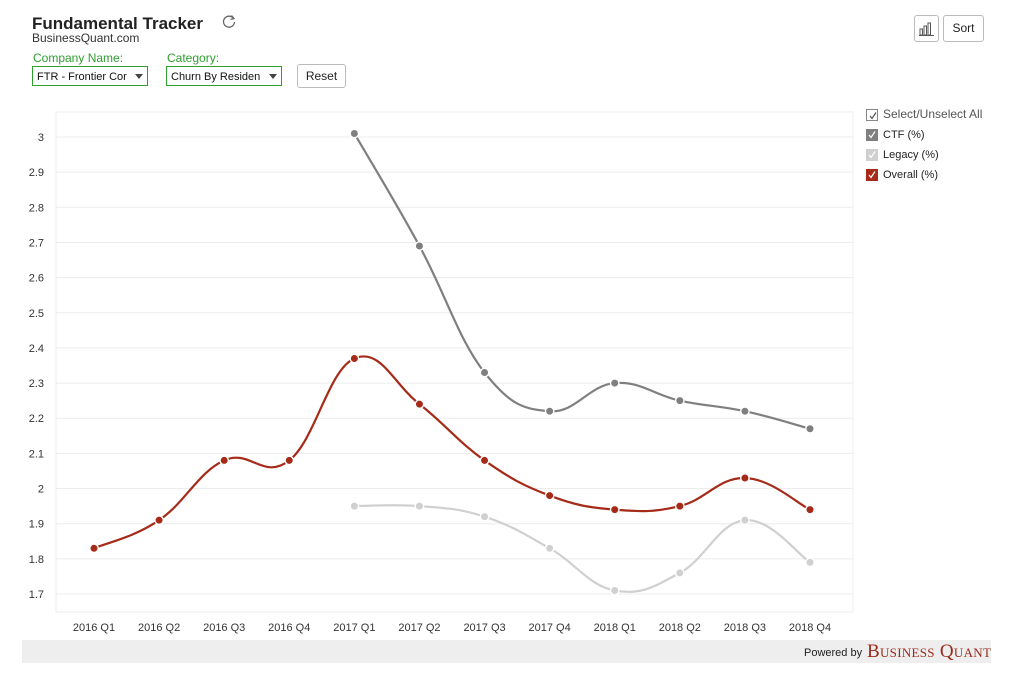  I want to click on brand-logo: Business Quant, so click(929, 651).